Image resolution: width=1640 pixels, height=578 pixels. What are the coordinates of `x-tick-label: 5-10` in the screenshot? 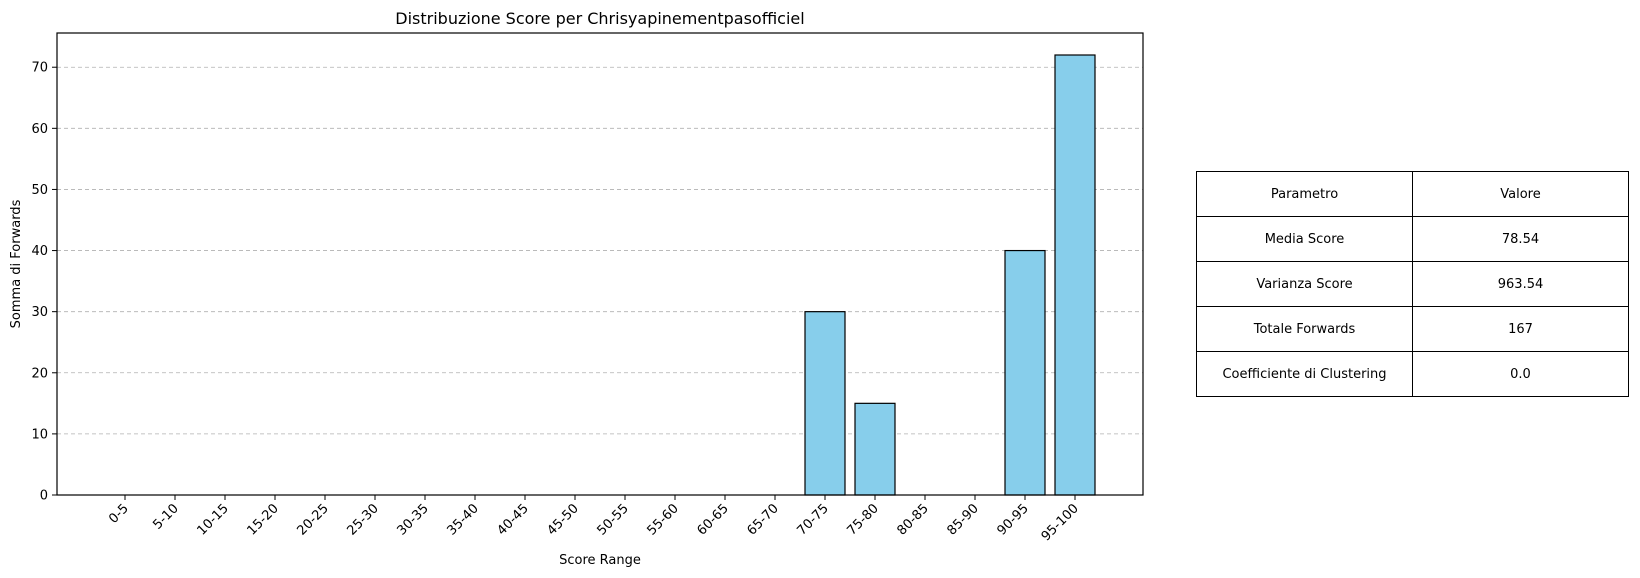 It's located at (165, 516).